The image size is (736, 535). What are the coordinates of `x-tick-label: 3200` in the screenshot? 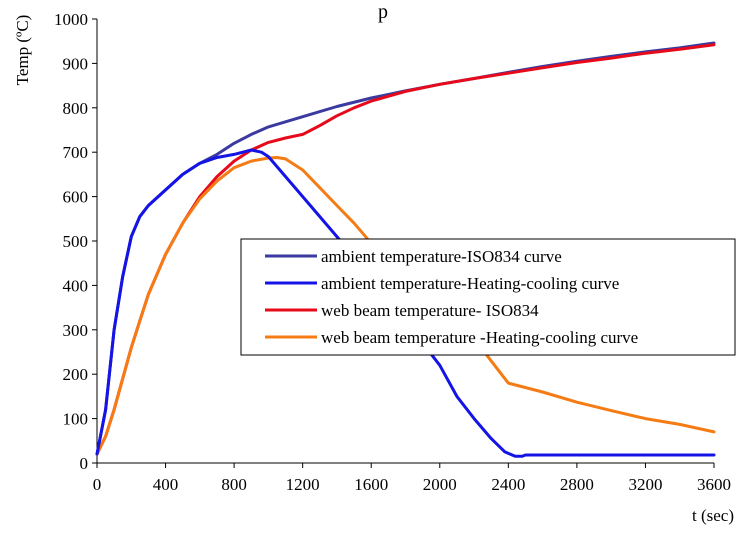 It's located at (645, 484).